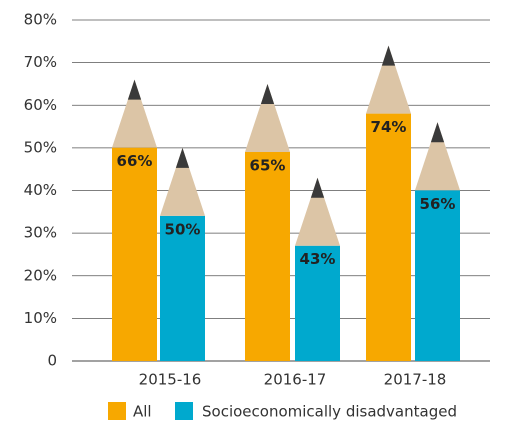 Image resolution: width=515 pixels, height=428 pixels. Describe the element at coordinates (415, 380) in the screenshot. I see `x-tick-label: 2017-18` at that location.